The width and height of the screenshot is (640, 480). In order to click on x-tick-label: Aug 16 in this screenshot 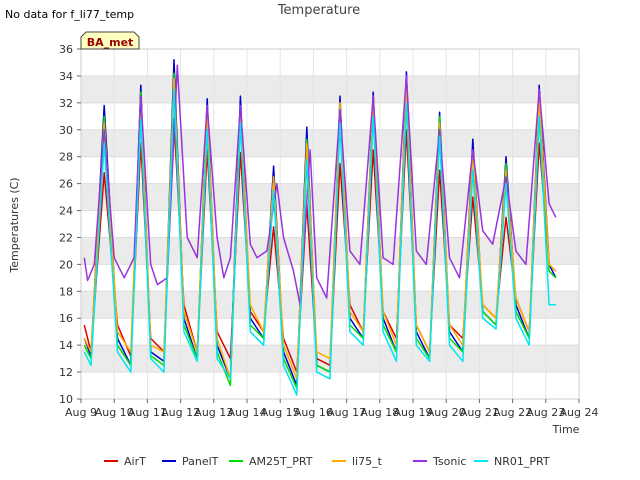, I will do `click(313, 412)`.